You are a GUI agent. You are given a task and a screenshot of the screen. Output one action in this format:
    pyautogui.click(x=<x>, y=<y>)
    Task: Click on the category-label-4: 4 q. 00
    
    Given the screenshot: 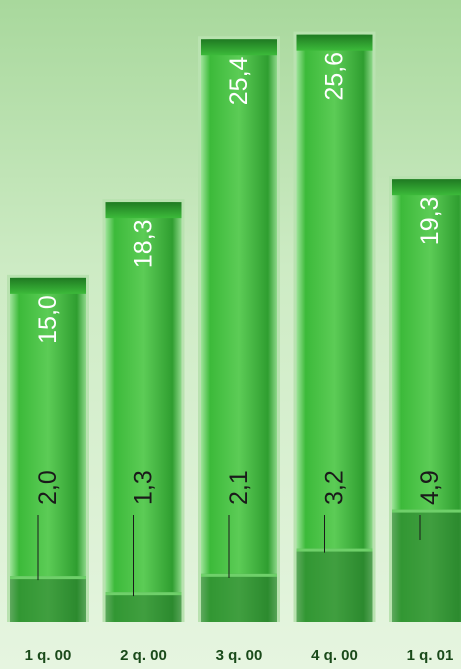 What is the action you would take?
    pyautogui.click(x=334, y=655)
    